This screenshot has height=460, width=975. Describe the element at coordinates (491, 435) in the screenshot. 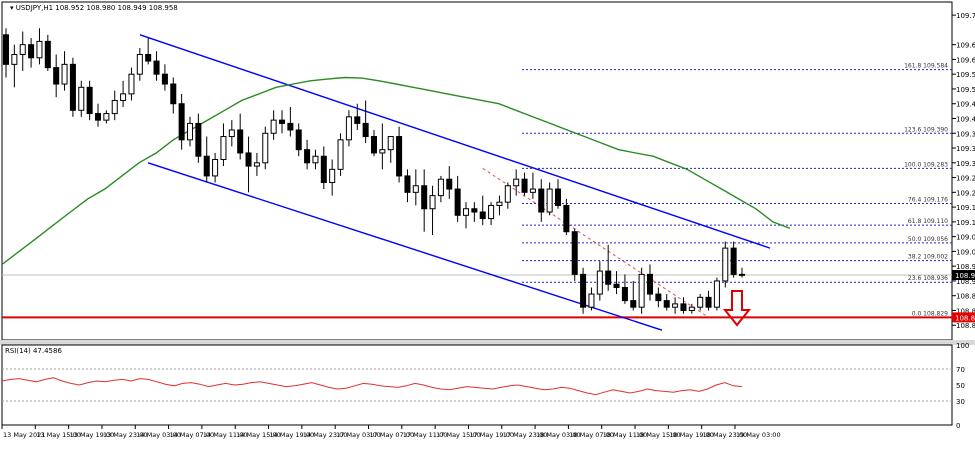

I see `time-tick-label: 17 May 19:00` at that location.